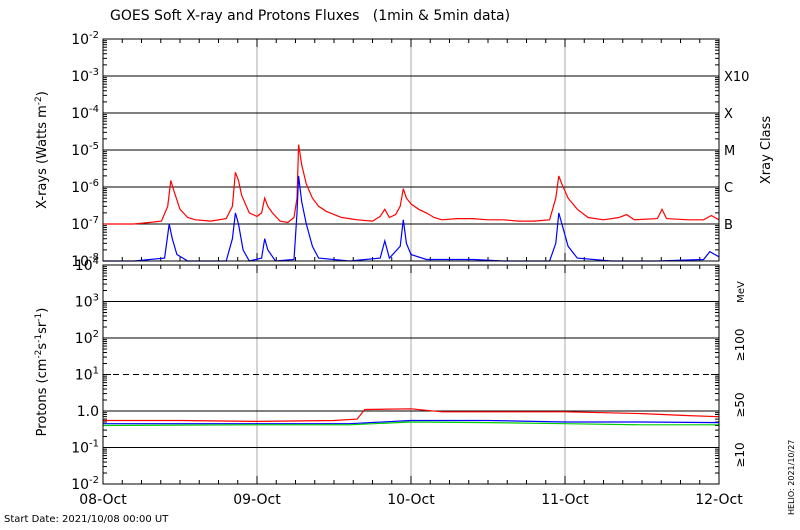 Image resolution: width=800 pixels, height=530 pixels. Describe the element at coordinates (565, 500) in the screenshot. I see `x-date-label: 11-Oct` at that location.